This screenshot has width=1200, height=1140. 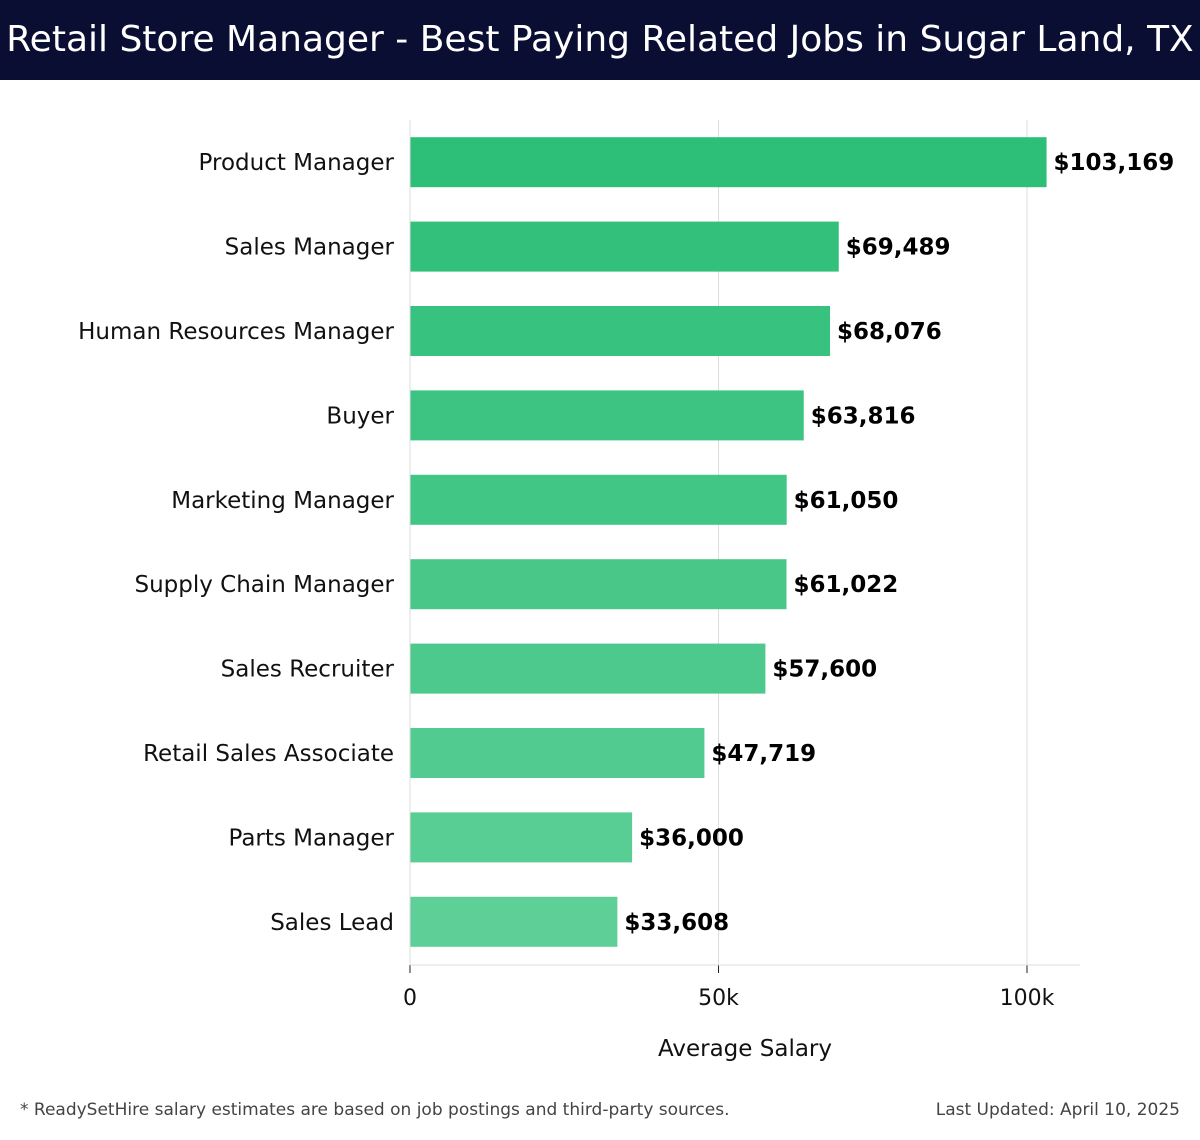 I want to click on x-tick-label: 0, so click(x=410, y=998).